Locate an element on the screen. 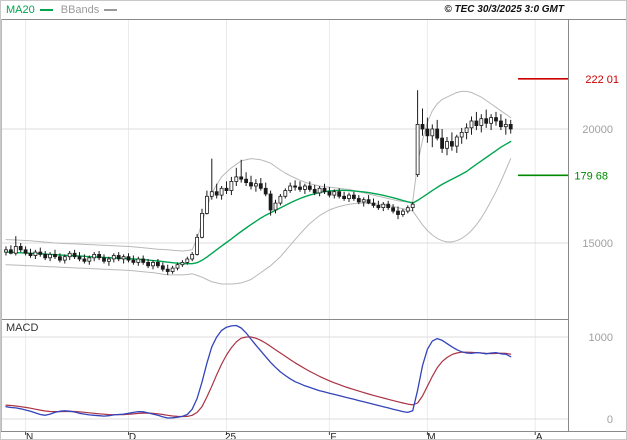 This screenshot has width=627, height=440. macd-axis-label: 0 is located at coordinates (610, 420).